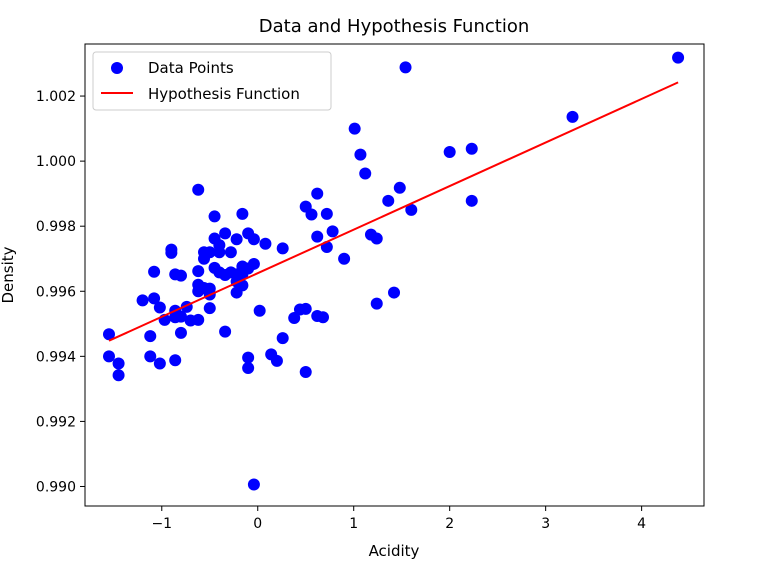  Describe the element at coordinates (8, 274) in the screenshot. I see `y-axis-label: Density` at that location.